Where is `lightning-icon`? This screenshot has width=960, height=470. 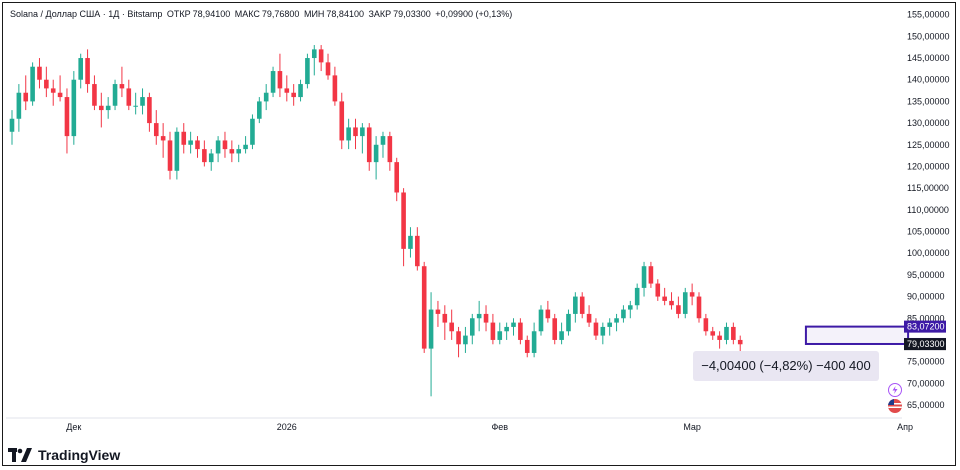
lightning-icon is located at coordinates (895, 390).